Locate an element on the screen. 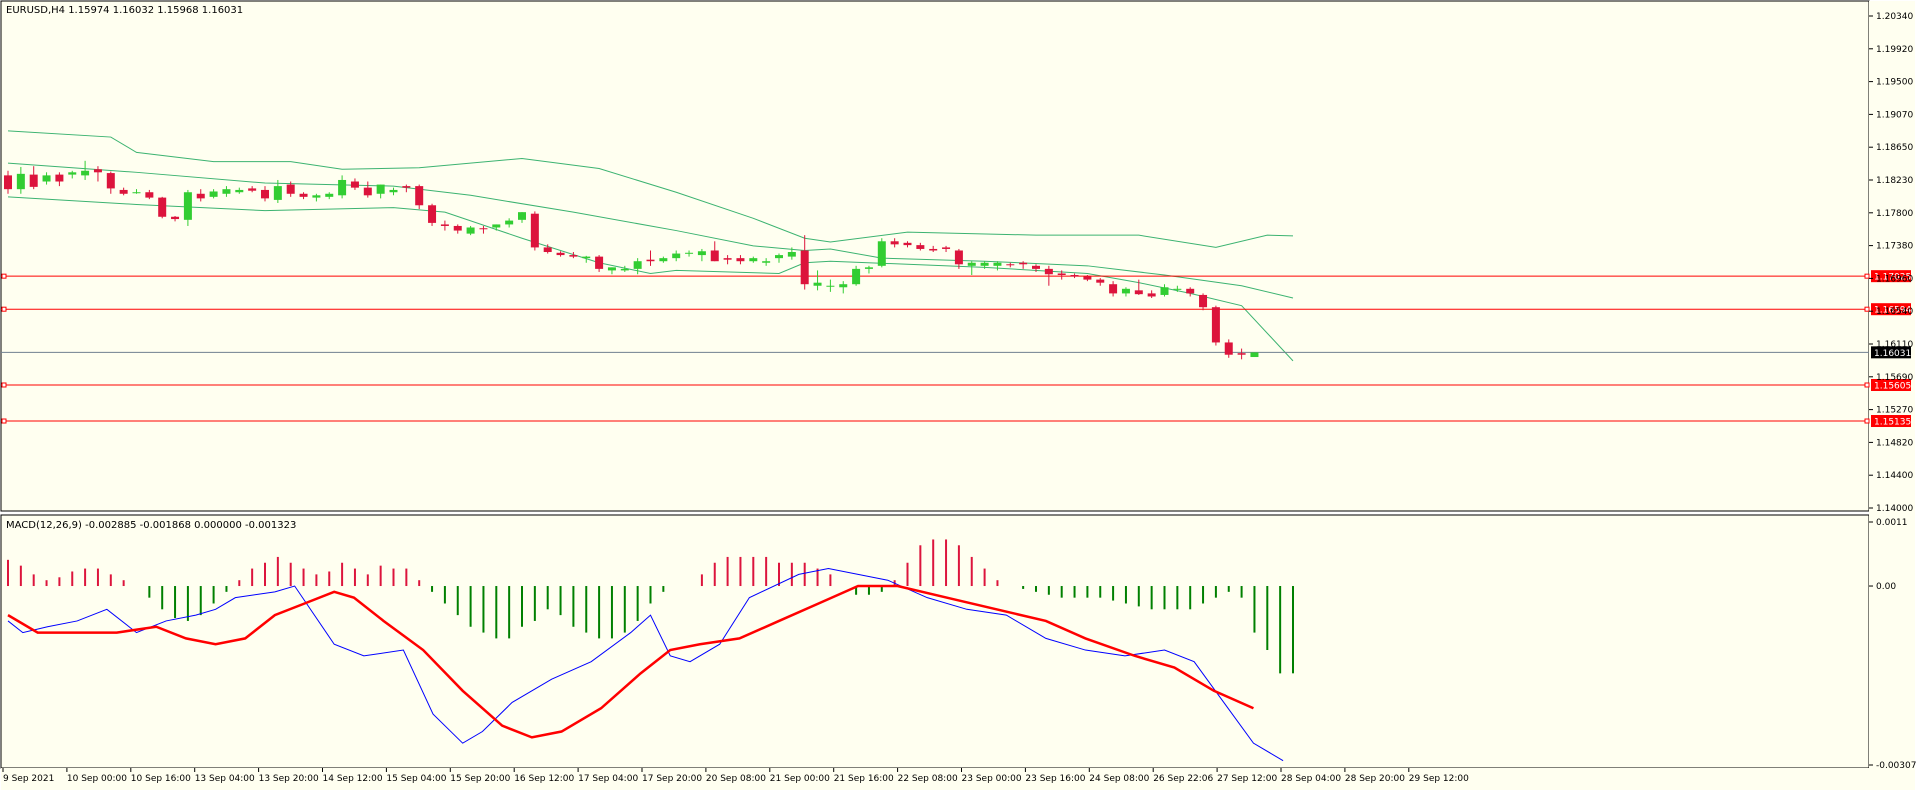 The height and width of the screenshot is (791, 1916). time-tick-label: 10 Sep 16:00 is located at coordinates (161, 779).